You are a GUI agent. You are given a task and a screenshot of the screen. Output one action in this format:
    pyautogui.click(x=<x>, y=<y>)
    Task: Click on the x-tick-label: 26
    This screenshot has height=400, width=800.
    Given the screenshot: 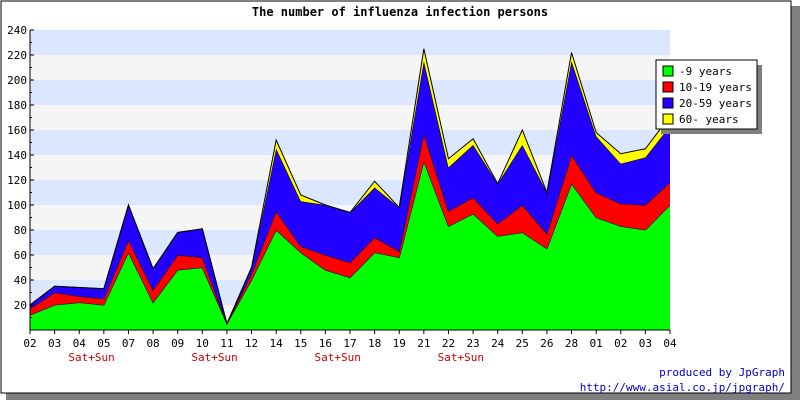 What is the action you would take?
    pyautogui.click(x=546, y=343)
    